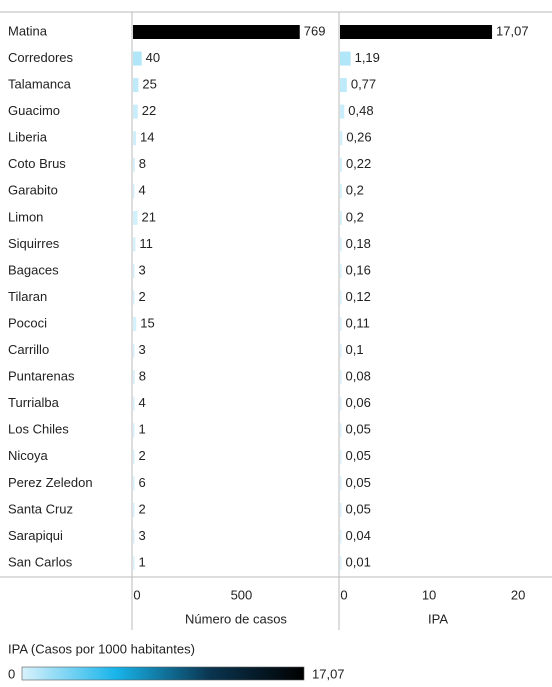  What do you see at coordinates (28, 455) in the screenshot?
I see `category-label: Nicoya` at bounding box center [28, 455].